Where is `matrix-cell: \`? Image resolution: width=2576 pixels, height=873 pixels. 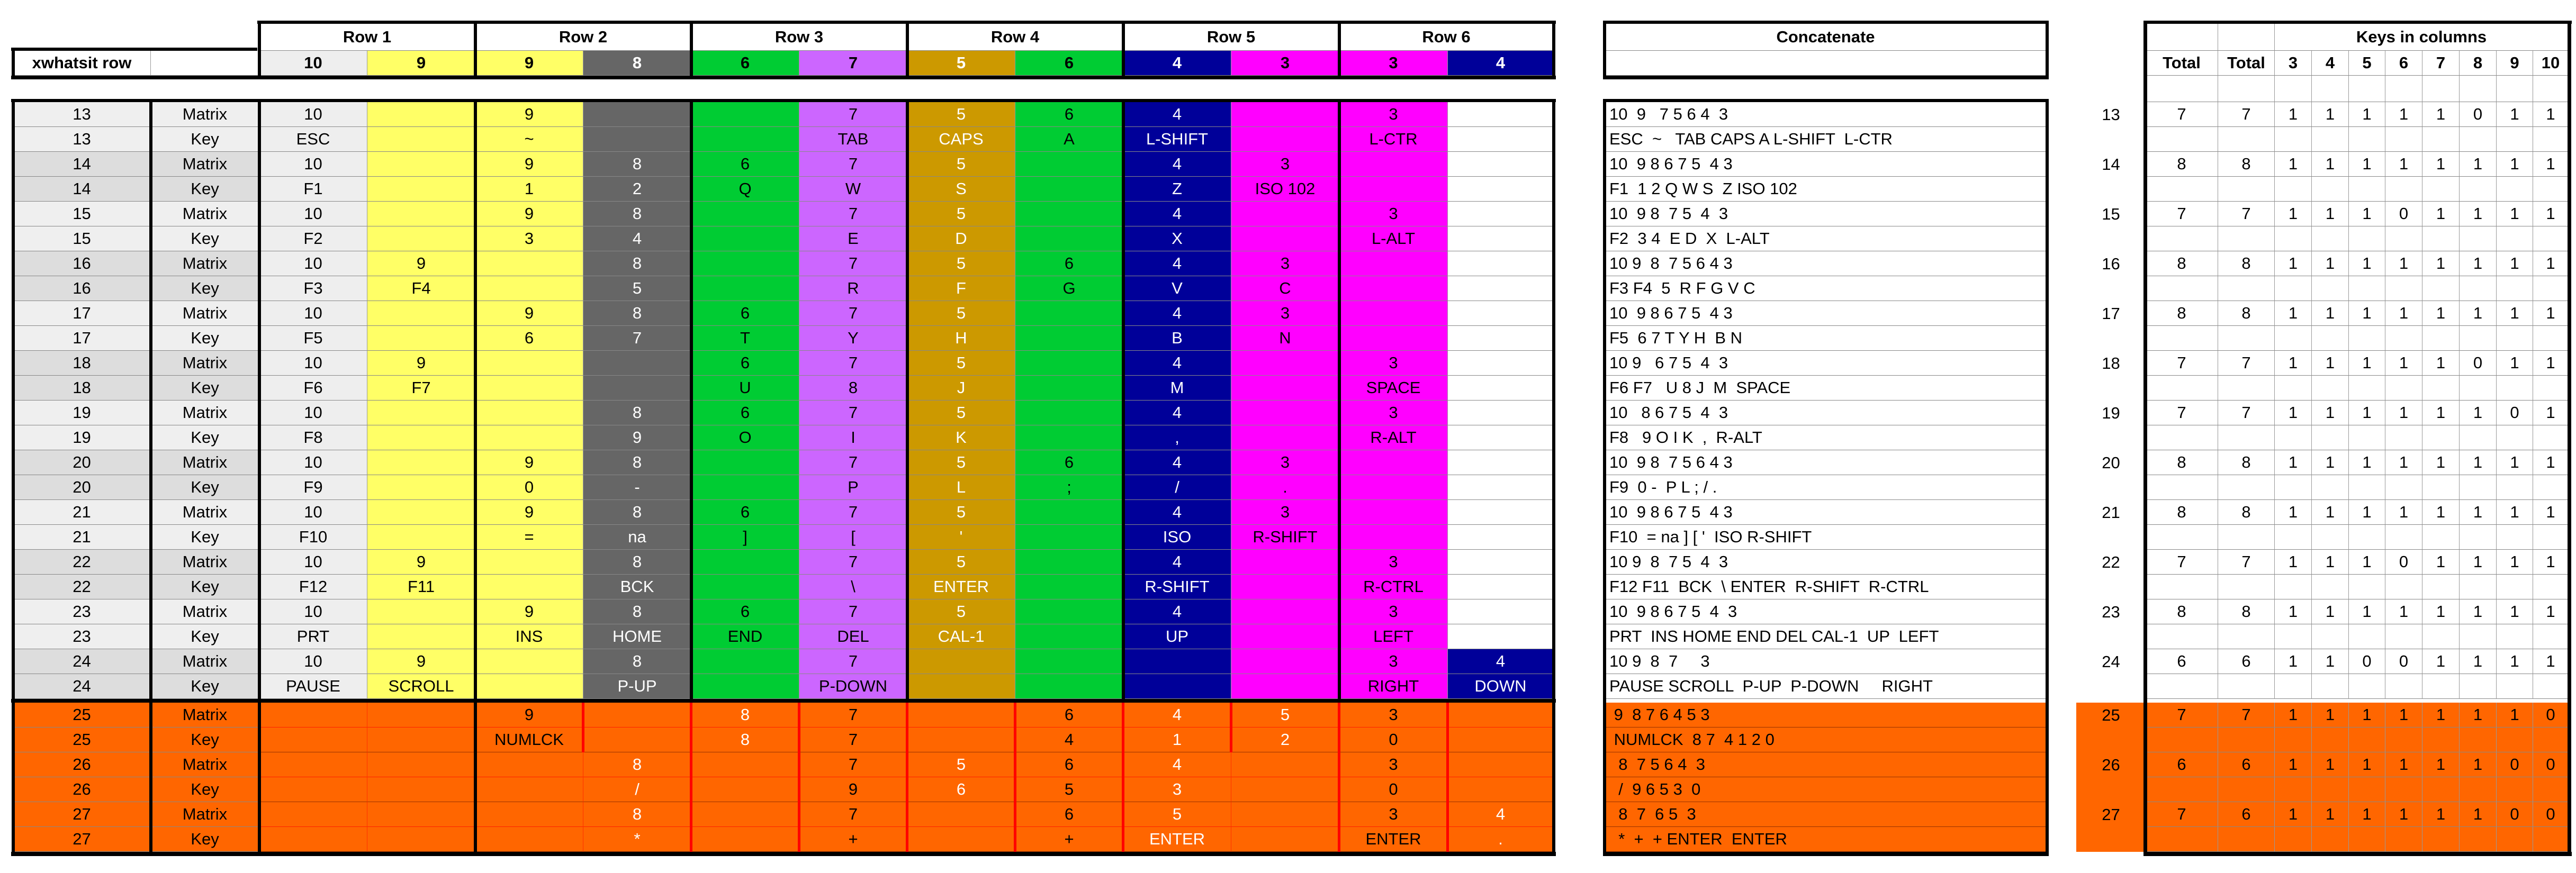 matrix-cell: \ is located at coordinates (853, 587).